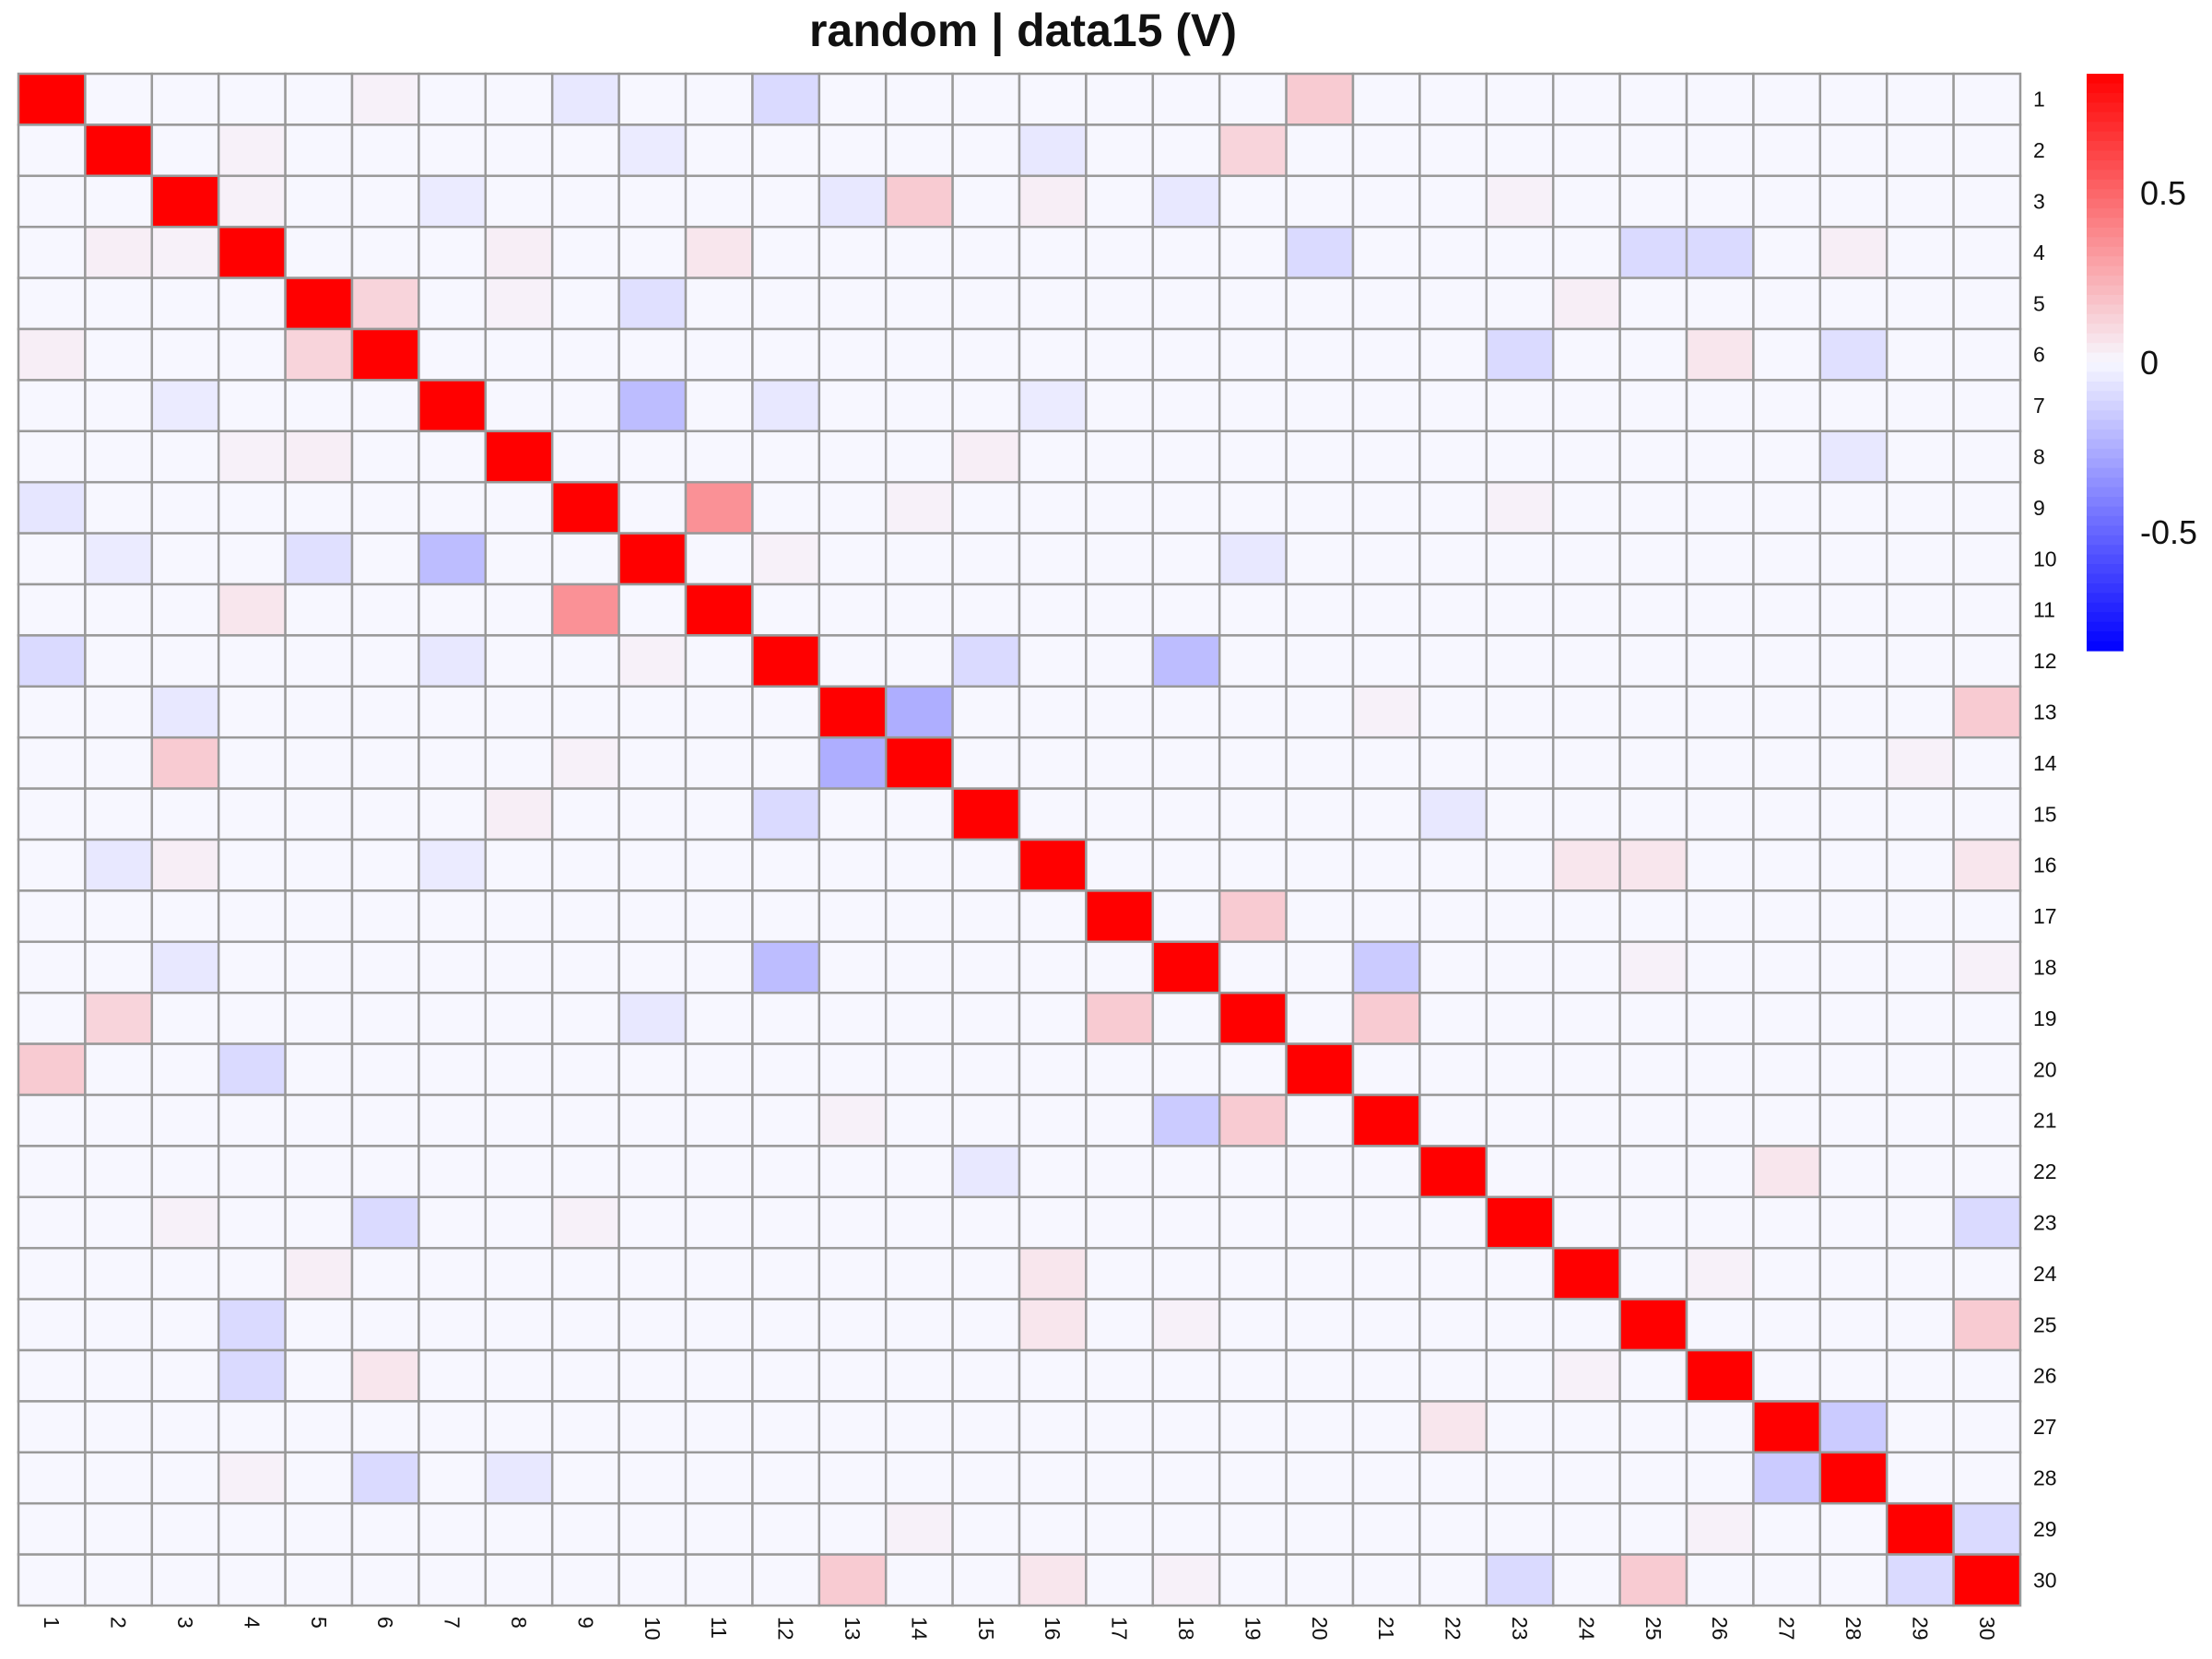  Describe the element at coordinates (1053, 1069) in the screenshot. I see `heatmap-cell-r20-c16` at that location.